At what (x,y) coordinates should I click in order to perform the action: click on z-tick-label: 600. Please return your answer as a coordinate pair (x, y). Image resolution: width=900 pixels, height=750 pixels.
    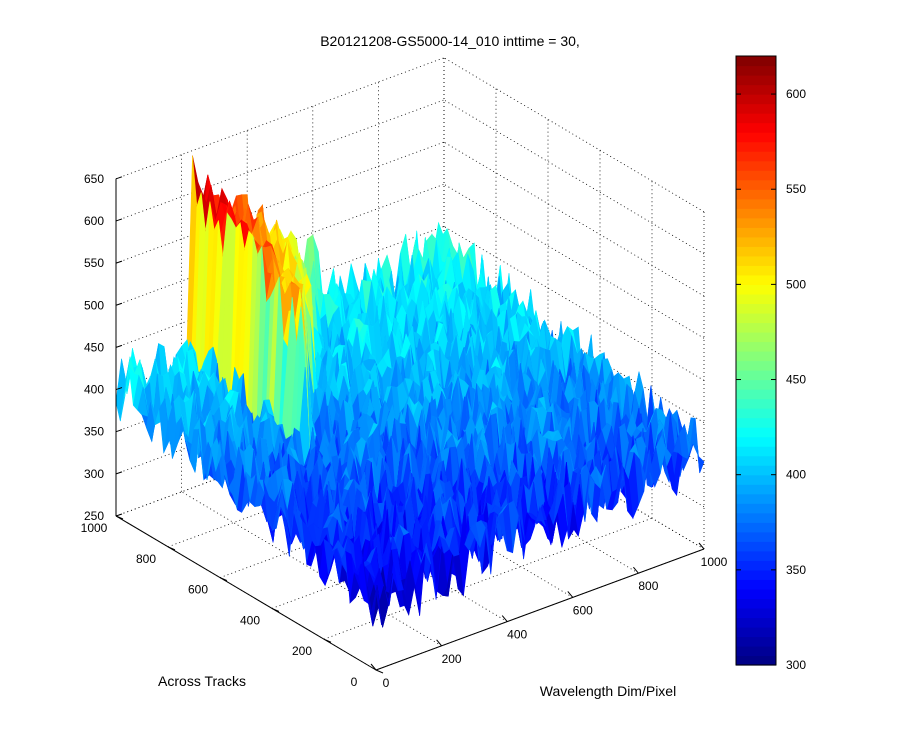
    Looking at the image, I should click on (94, 221).